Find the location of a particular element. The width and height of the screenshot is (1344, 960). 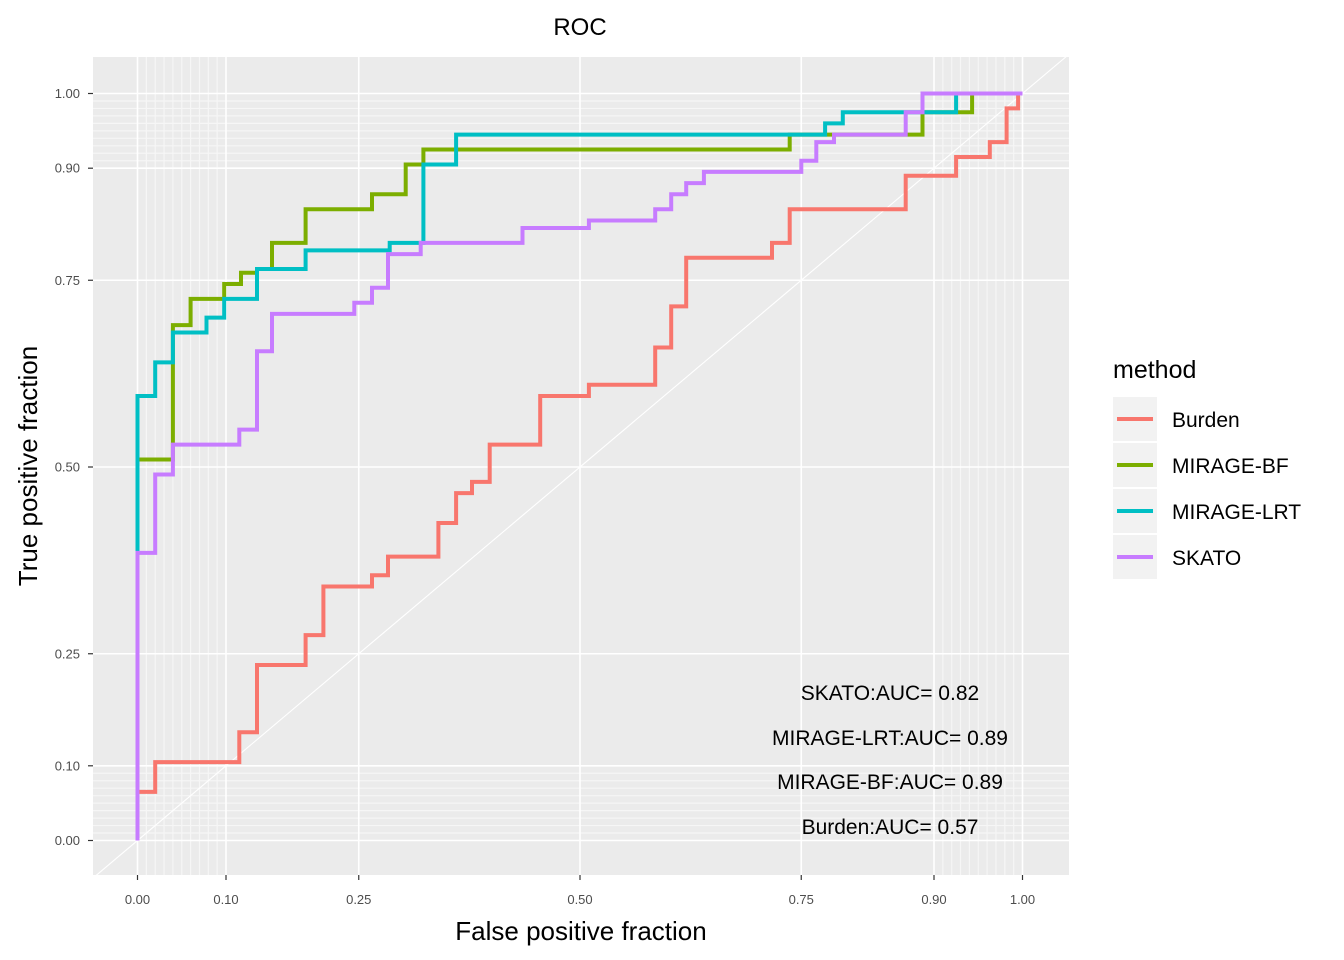

legend: method Burden MIRAGE-BF MIRAGE-LRT SKATO is located at coordinates (1207, 467).